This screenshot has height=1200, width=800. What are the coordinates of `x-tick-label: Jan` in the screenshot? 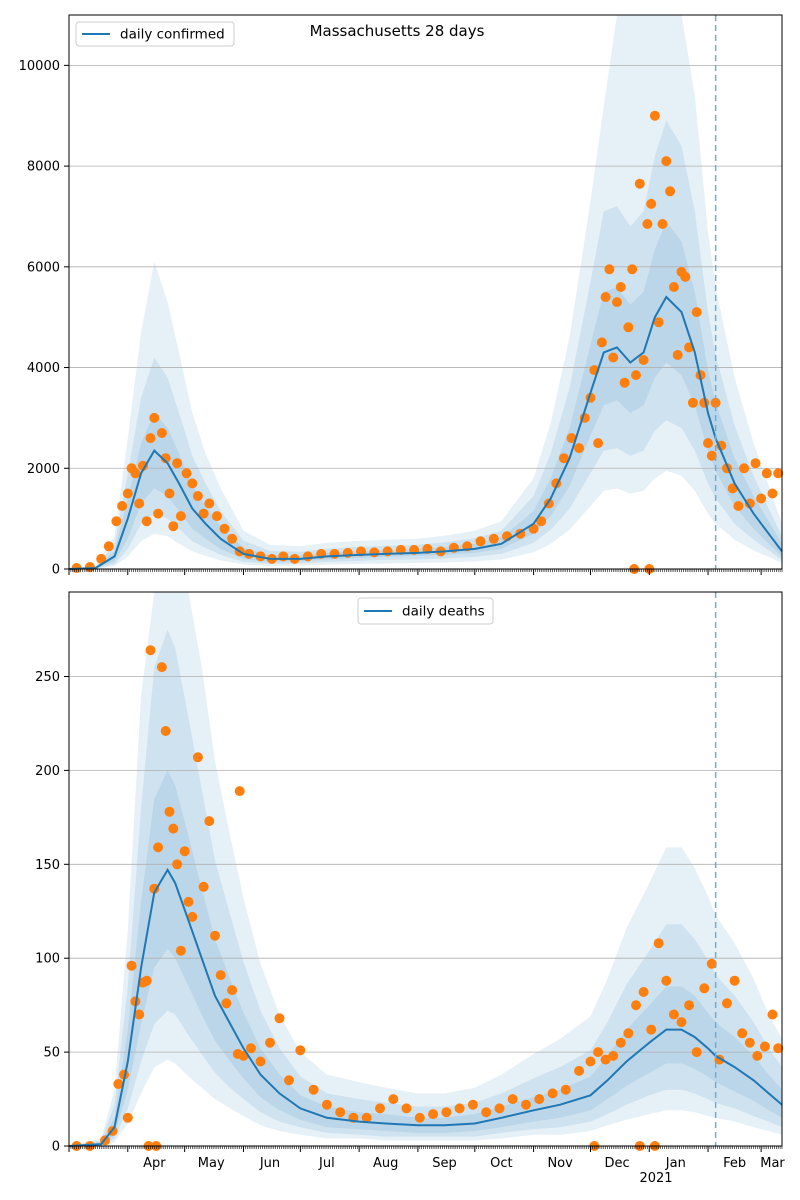 It's located at (675, 1163).